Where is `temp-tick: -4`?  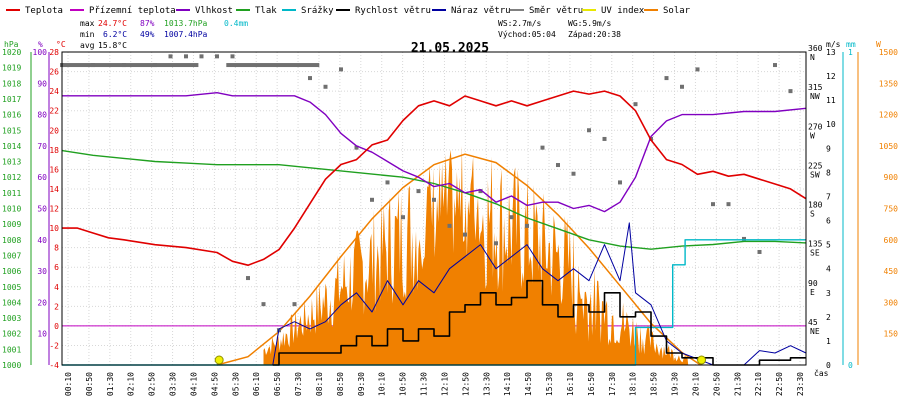 temp-tick: -4 is located at coordinates (54, 365).